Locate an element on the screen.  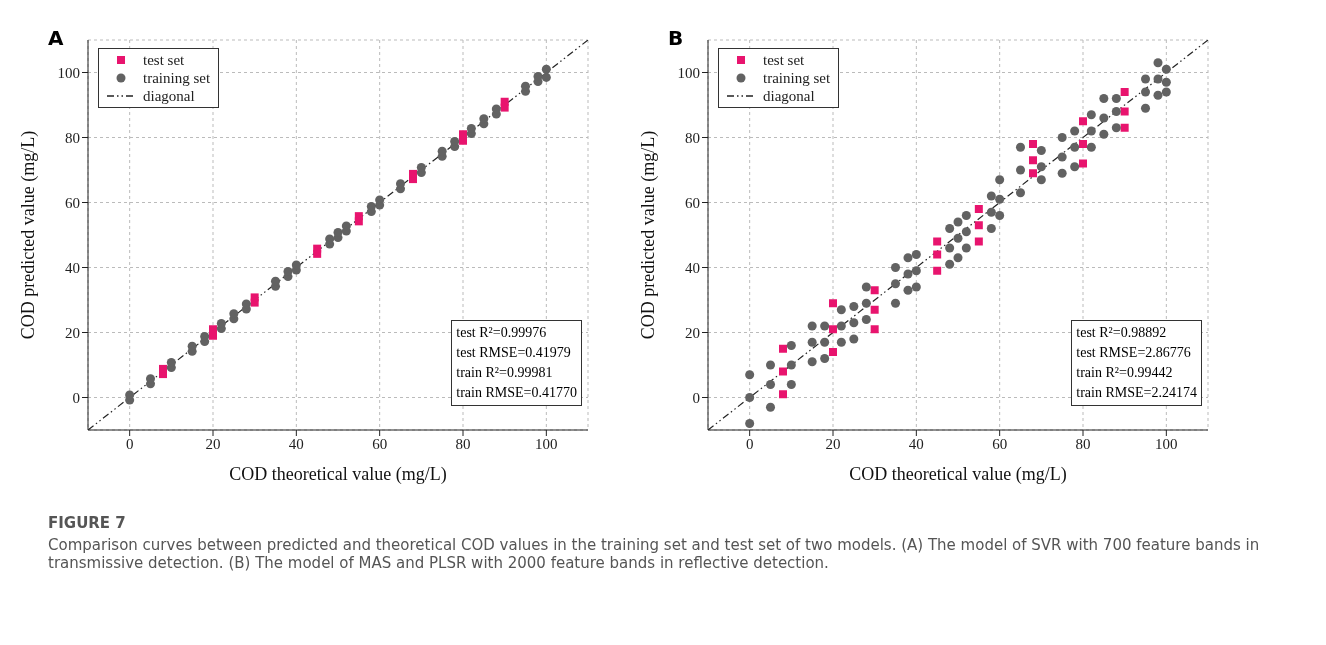
annotation: test R²=0.98892 is located at coordinates (1122, 333).